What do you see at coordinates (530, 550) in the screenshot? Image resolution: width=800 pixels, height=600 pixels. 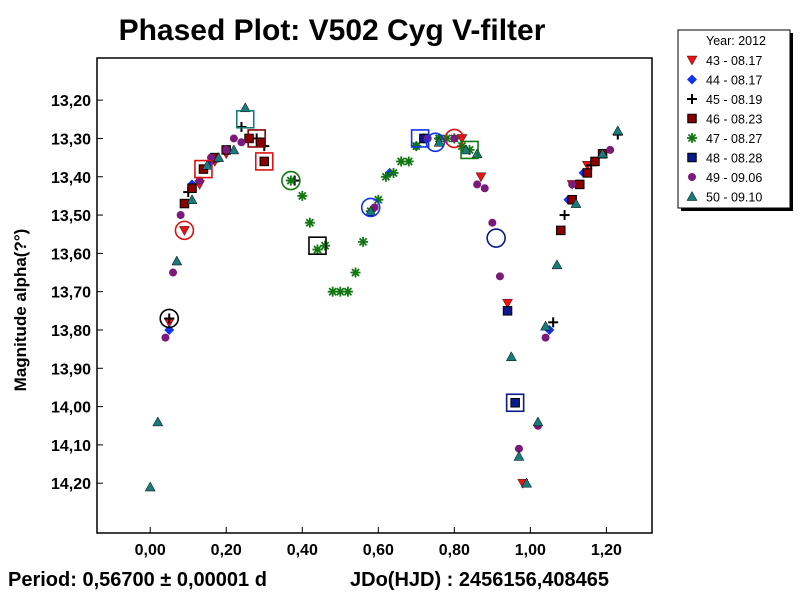 I see `x-tick-label: 1,00` at bounding box center [530, 550].